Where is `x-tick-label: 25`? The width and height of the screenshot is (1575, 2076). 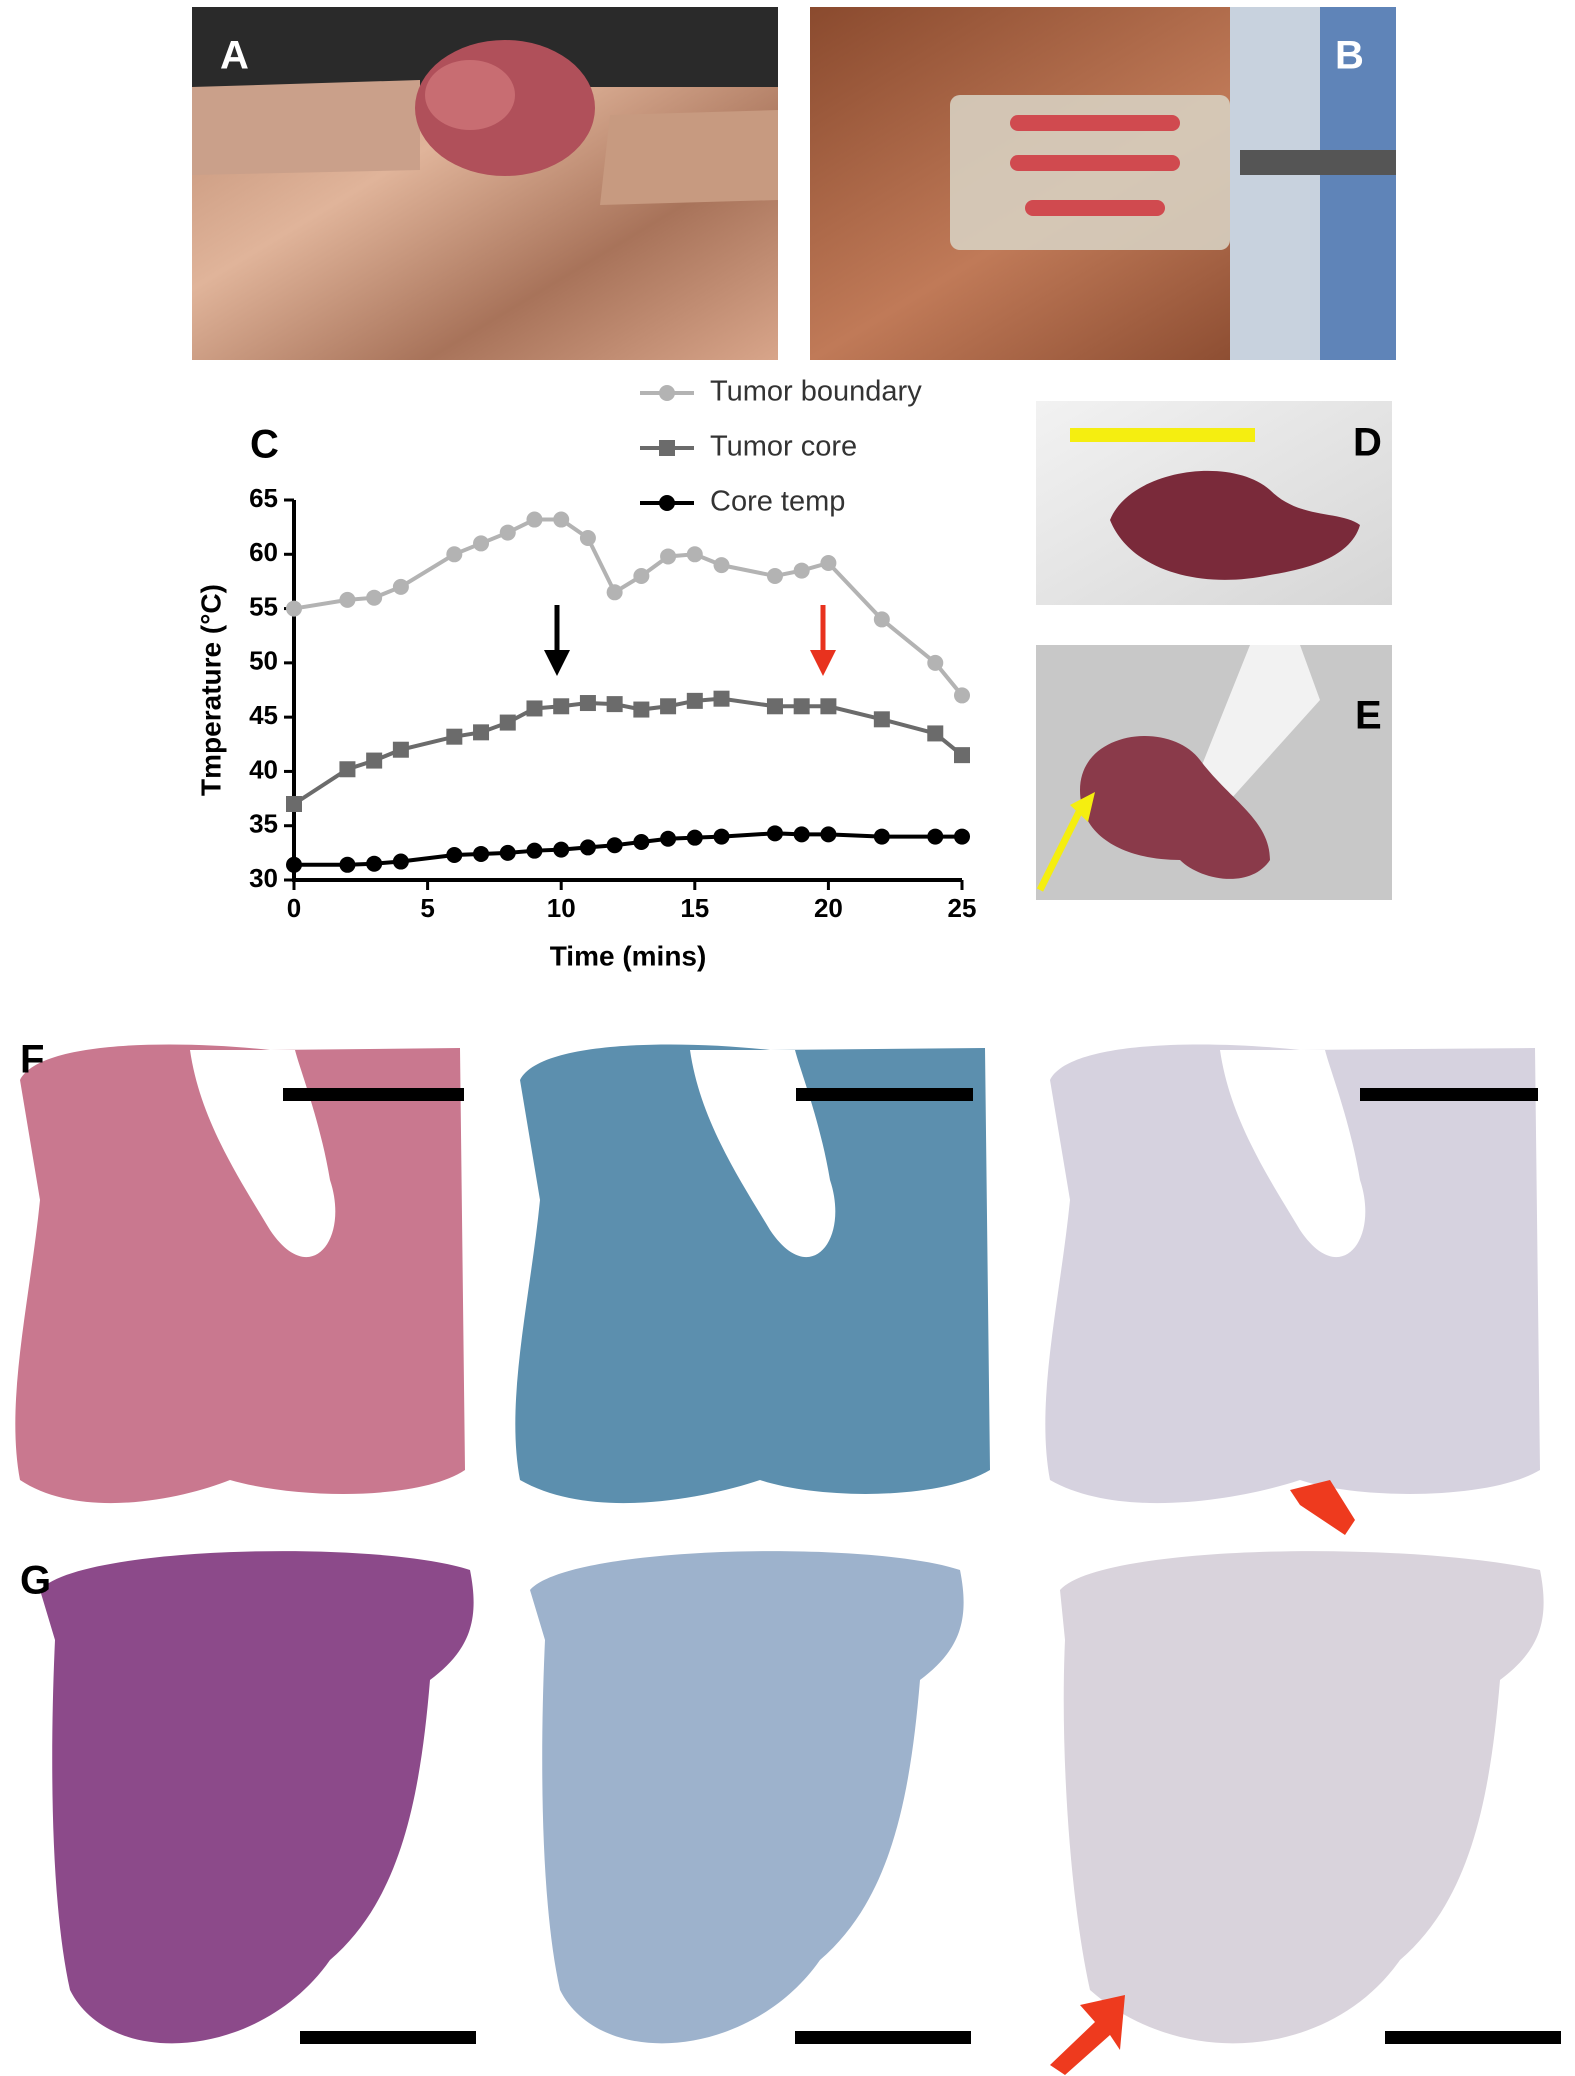
x-tick-label: 25 is located at coordinates (962, 908).